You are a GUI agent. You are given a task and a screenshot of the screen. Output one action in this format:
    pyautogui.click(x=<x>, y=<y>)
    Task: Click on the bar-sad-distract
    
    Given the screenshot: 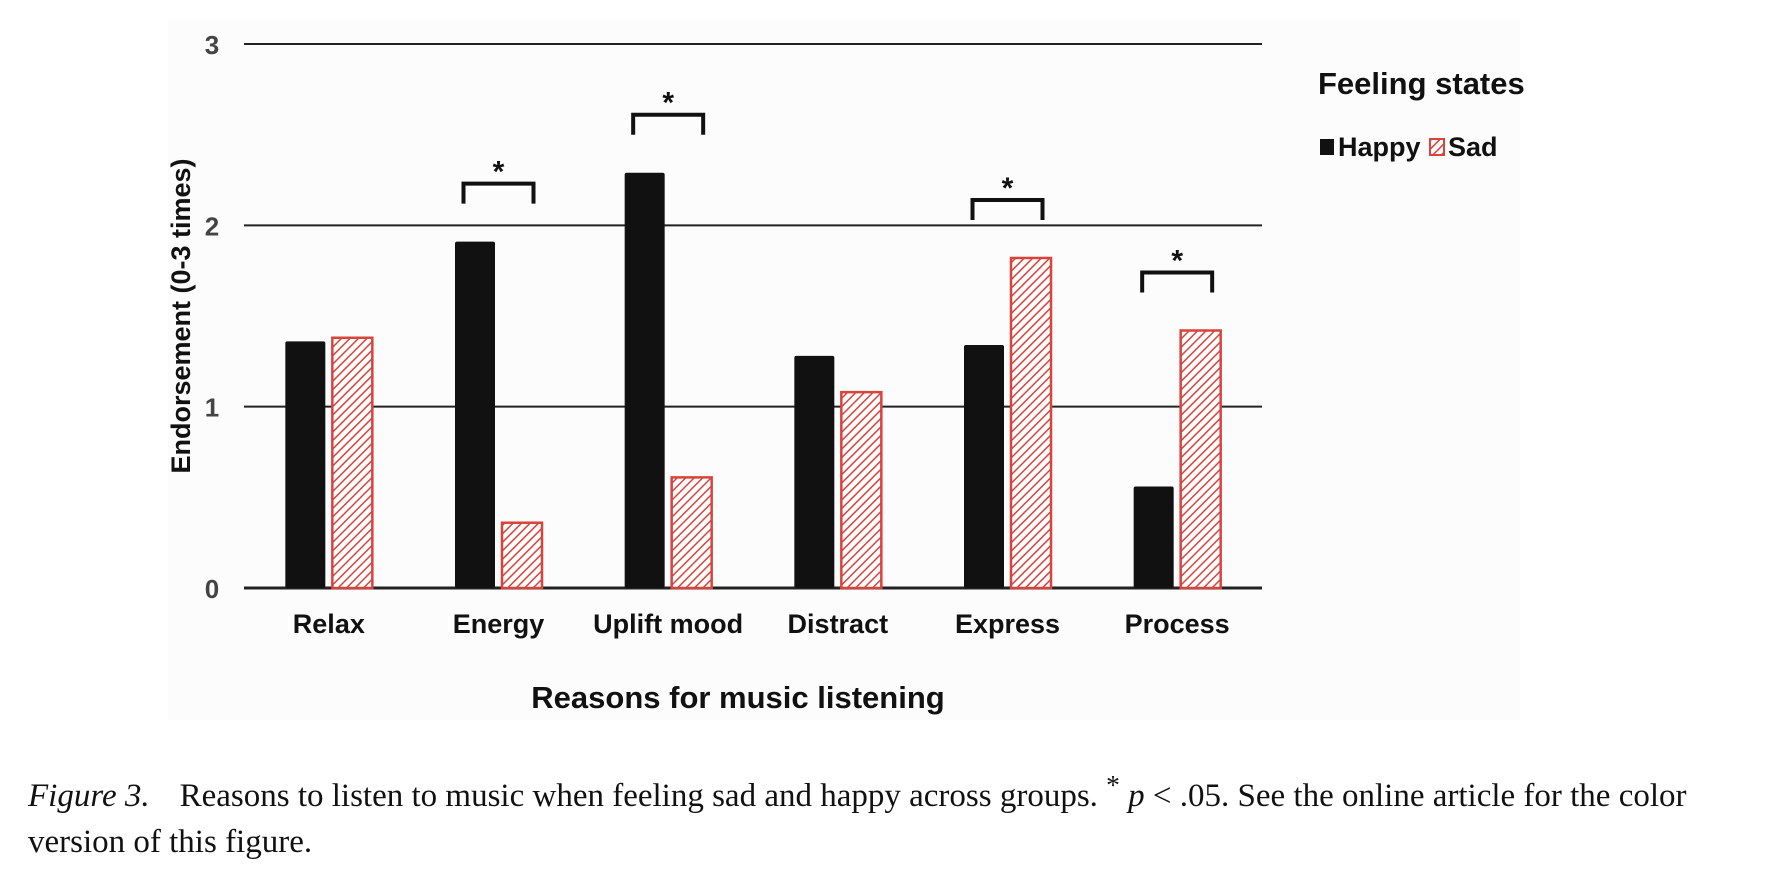 What is the action you would take?
    pyautogui.click(x=861, y=490)
    